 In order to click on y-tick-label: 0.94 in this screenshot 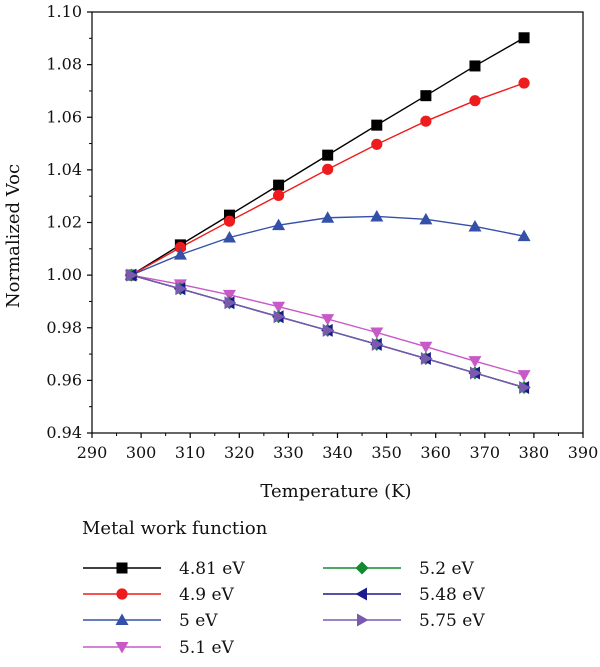, I will do `click(64, 432)`.